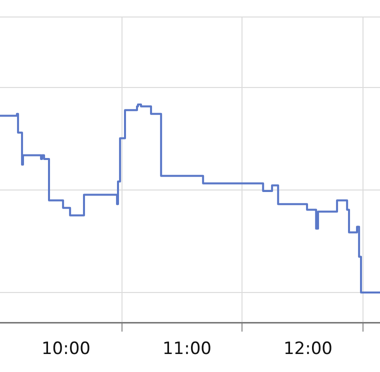 Image resolution: width=380 pixels, height=372 pixels. Describe the element at coordinates (307, 349) in the screenshot. I see `x-tick-label: 12:00` at that location.